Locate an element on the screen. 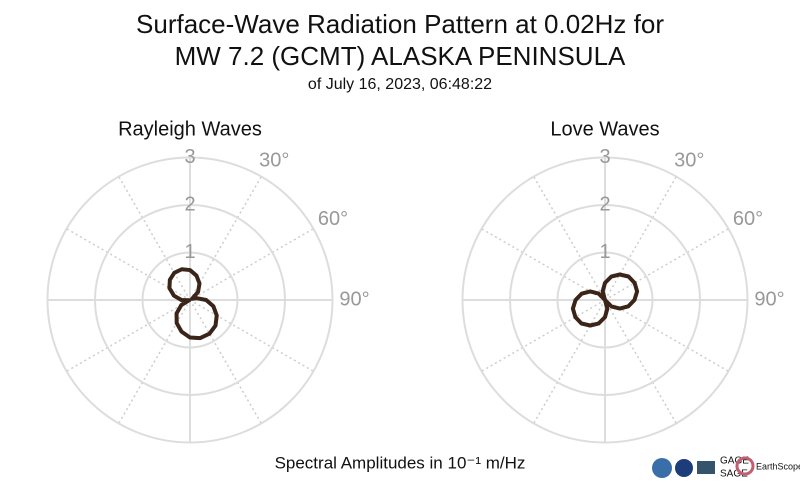 The height and width of the screenshot is (493, 800). logo-text: GAGE is located at coordinates (734, 461).